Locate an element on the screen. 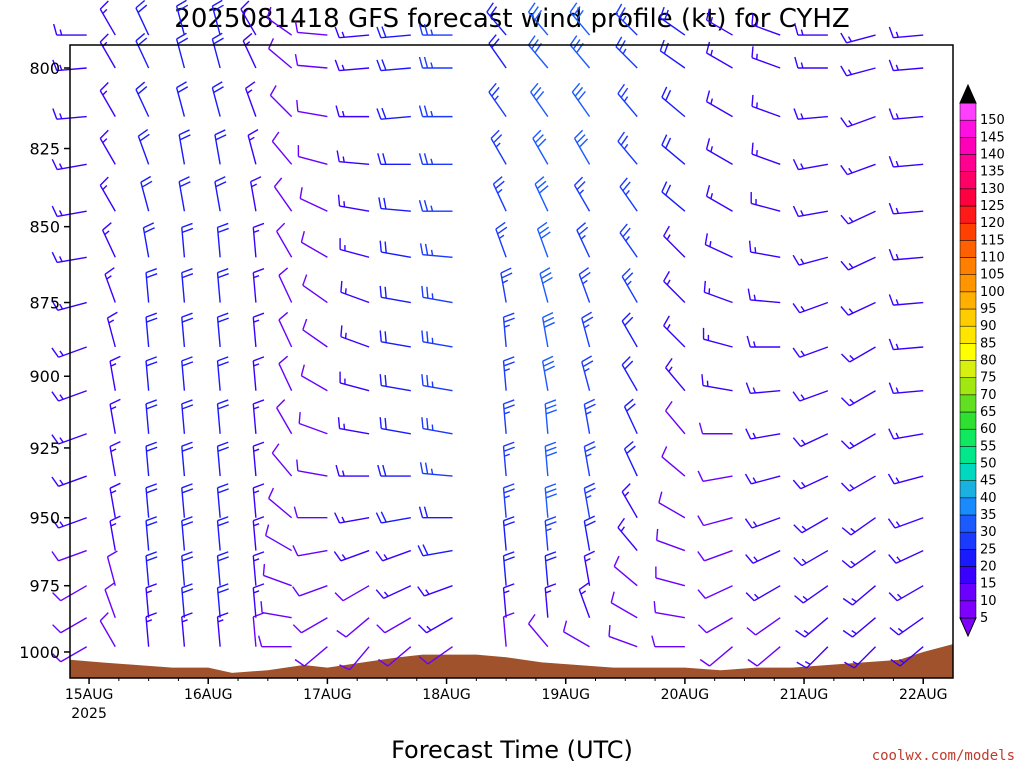 This screenshot has width=1024, height=768. colorbar-tick-label: 75 is located at coordinates (988, 378).